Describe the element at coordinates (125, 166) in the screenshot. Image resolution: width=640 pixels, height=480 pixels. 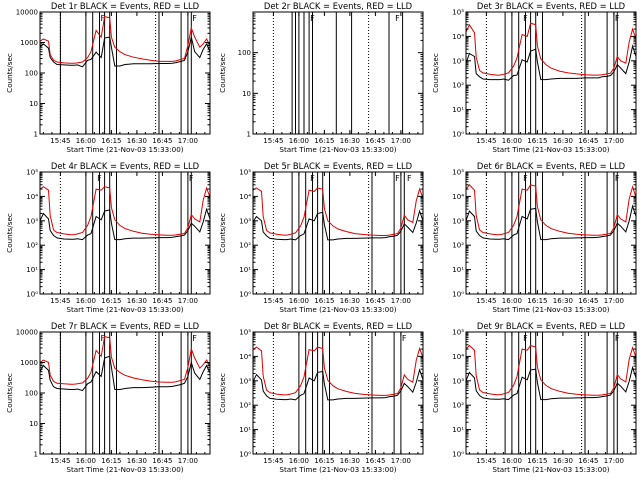
I see `panel-title: Det 4r BLACK = Events, RED = LLD` at that location.